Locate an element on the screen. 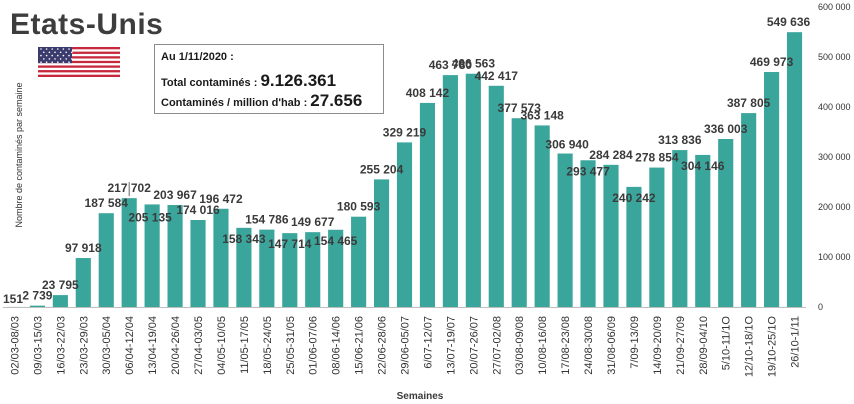 This screenshot has height=404, width=854. x-axis-title: Semaines is located at coordinates (420, 396).